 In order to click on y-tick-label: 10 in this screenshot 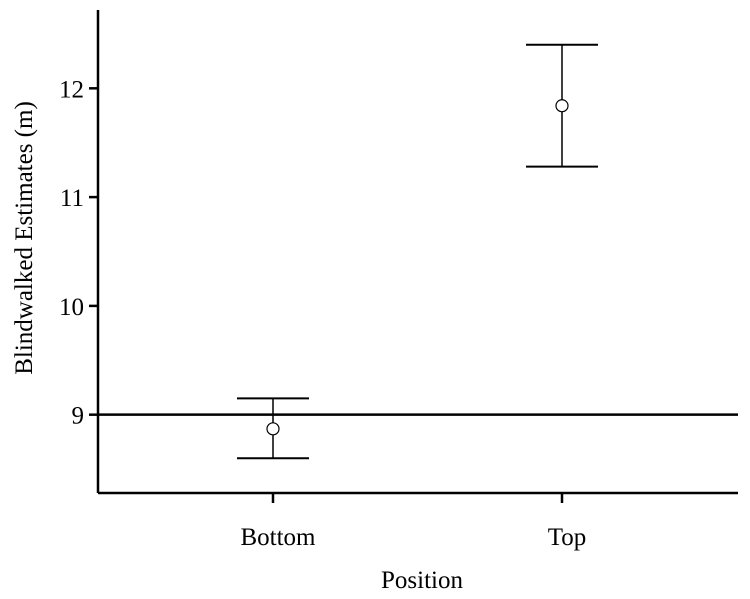, I will do `click(71, 307)`.